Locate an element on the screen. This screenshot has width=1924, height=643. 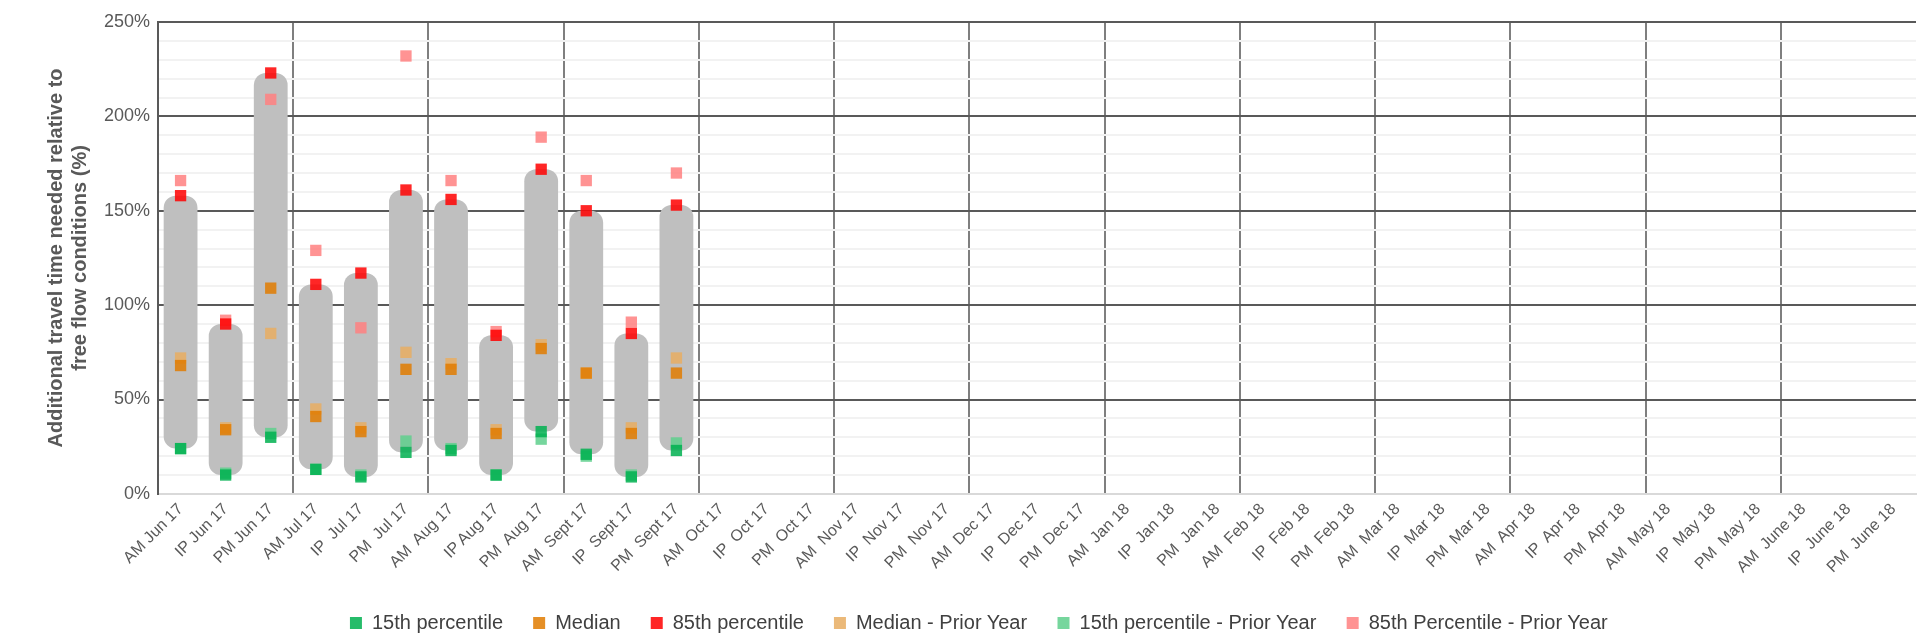
legend-label: Median is located at coordinates (588, 621).